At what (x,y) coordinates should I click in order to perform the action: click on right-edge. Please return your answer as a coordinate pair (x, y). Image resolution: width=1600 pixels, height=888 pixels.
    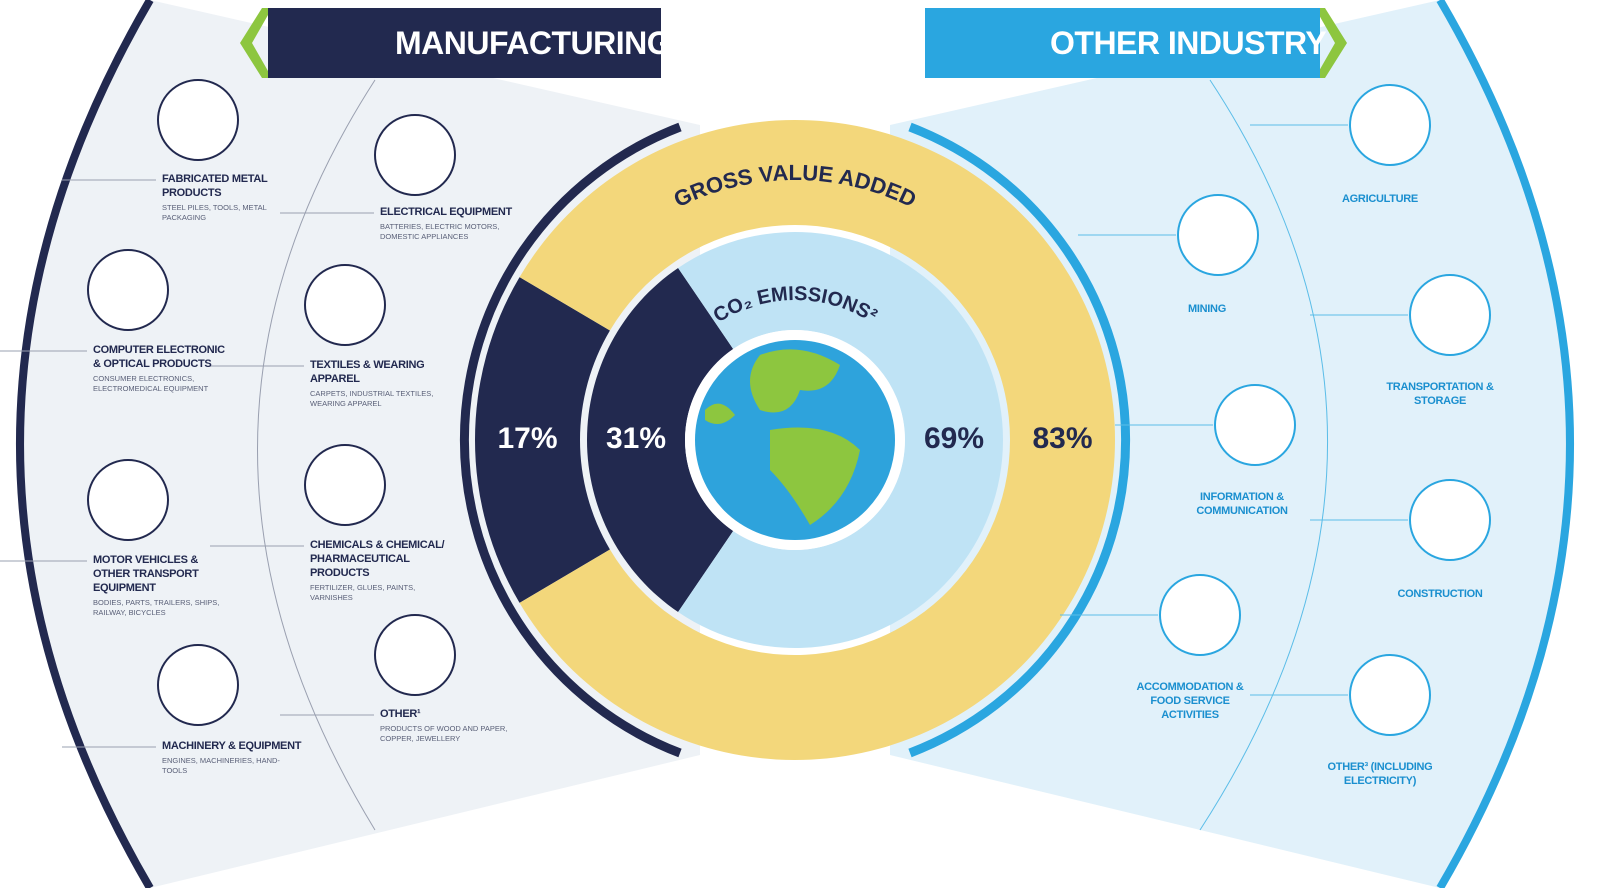
    Looking at the image, I should click on (1505, 444).